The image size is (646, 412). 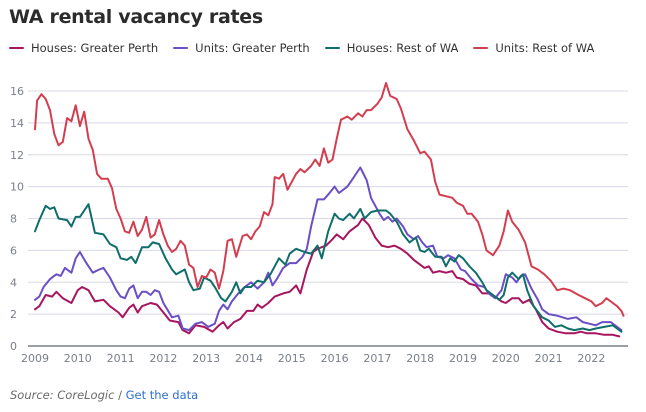 I want to click on legend-item: Houses: Rest of WA, so click(x=391, y=48).